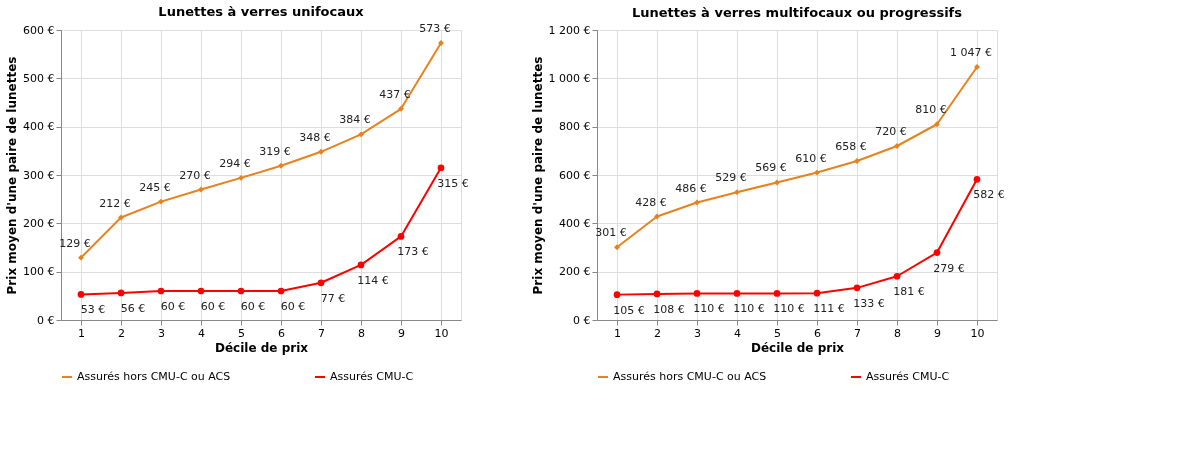  Describe the element at coordinates (651, 202) in the screenshot. I see `data-label: 428 €` at that location.